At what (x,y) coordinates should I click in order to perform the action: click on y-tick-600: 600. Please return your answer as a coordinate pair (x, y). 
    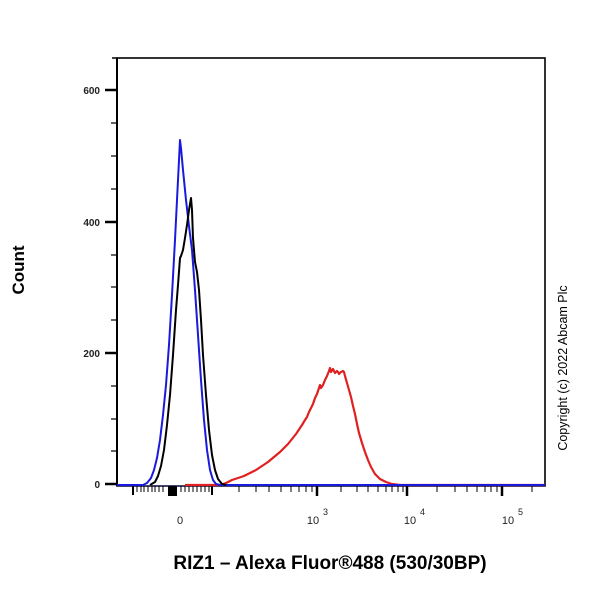
    Looking at the image, I should click on (91, 91).